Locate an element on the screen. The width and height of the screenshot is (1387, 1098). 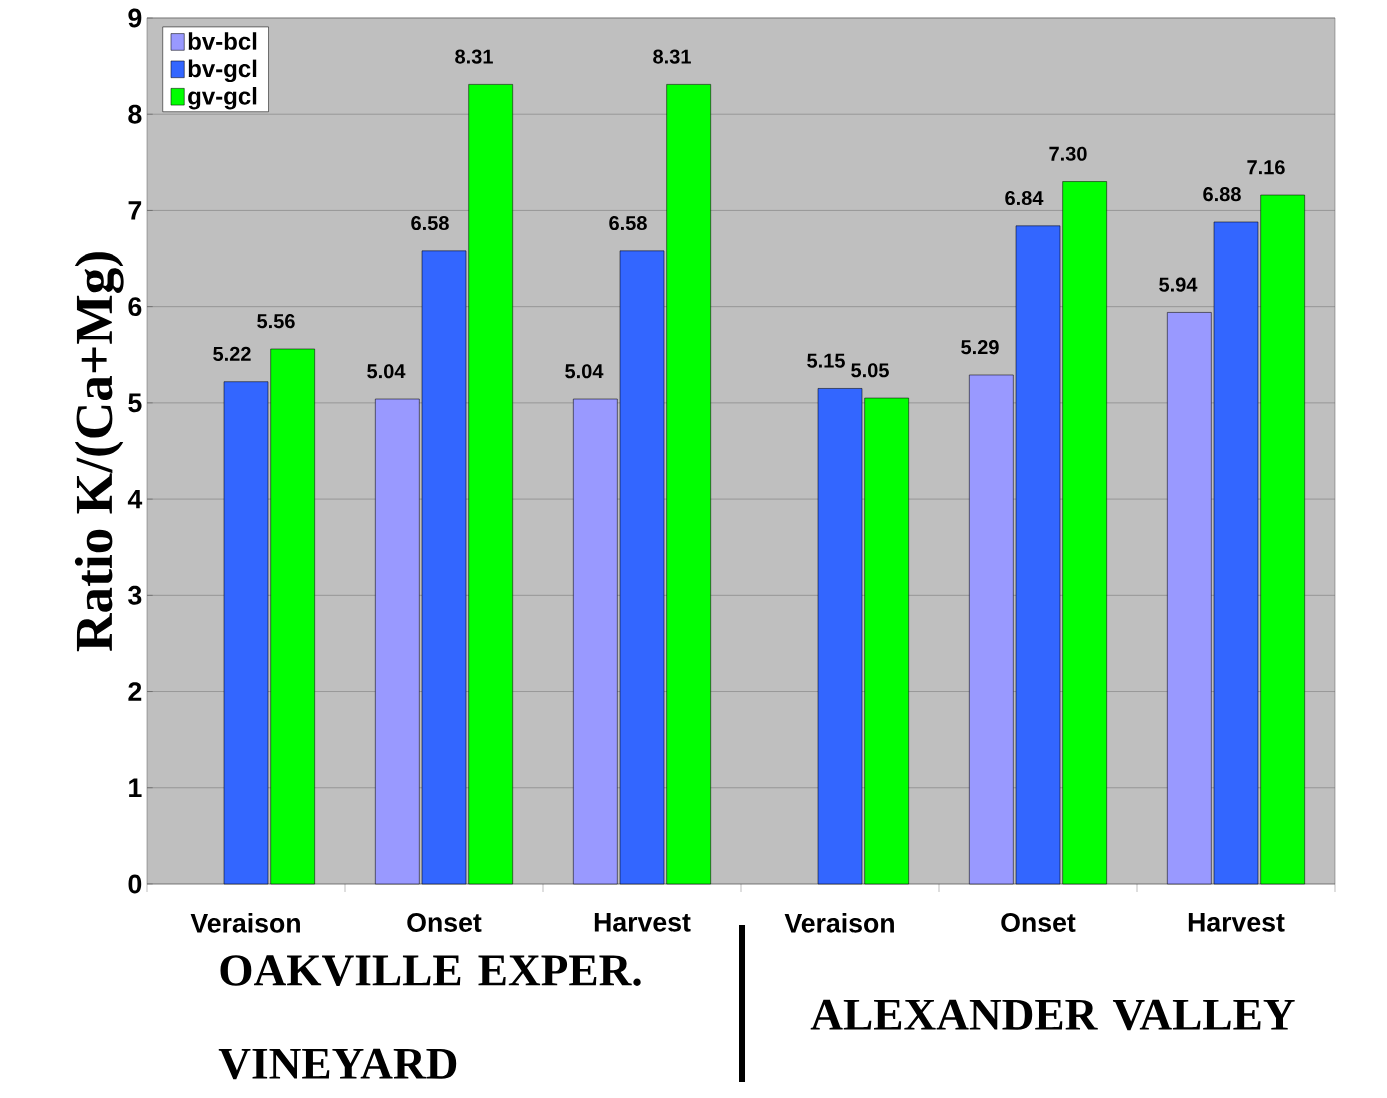
text: OAKVILLE EXPER. VINEYARD is located at coordinates (429, 1017).